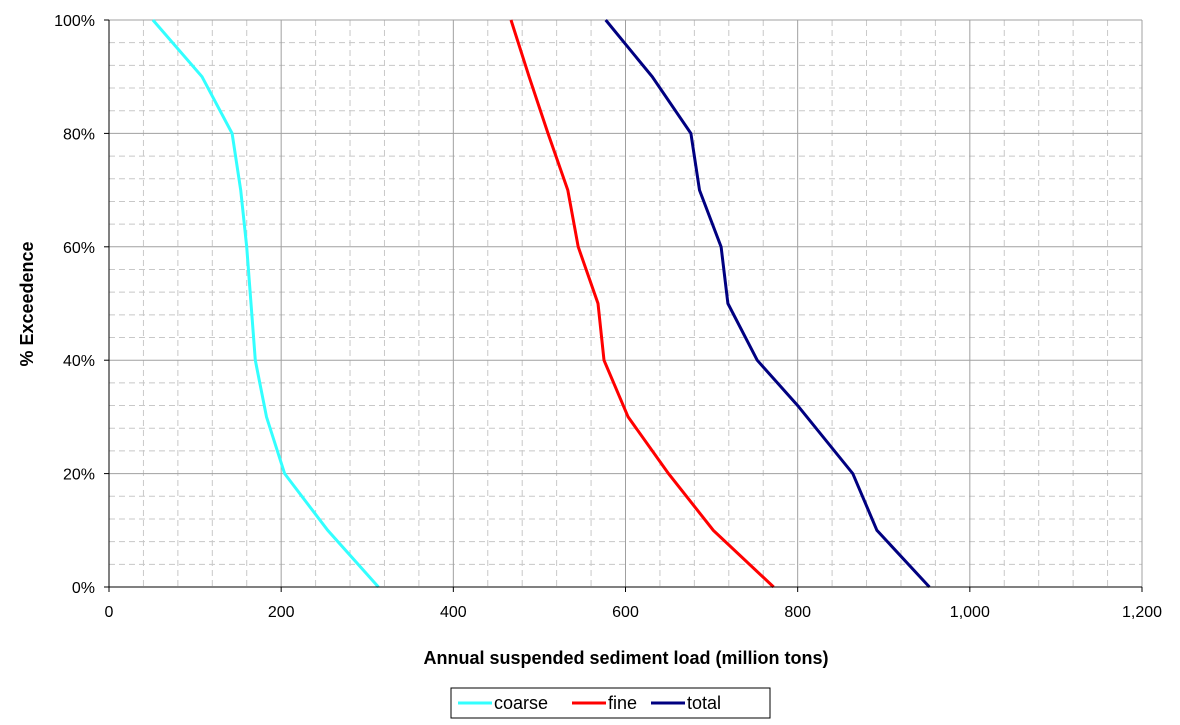 The image size is (1180, 725). I want to click on legend-label-fine: fine, so click(622, 703).